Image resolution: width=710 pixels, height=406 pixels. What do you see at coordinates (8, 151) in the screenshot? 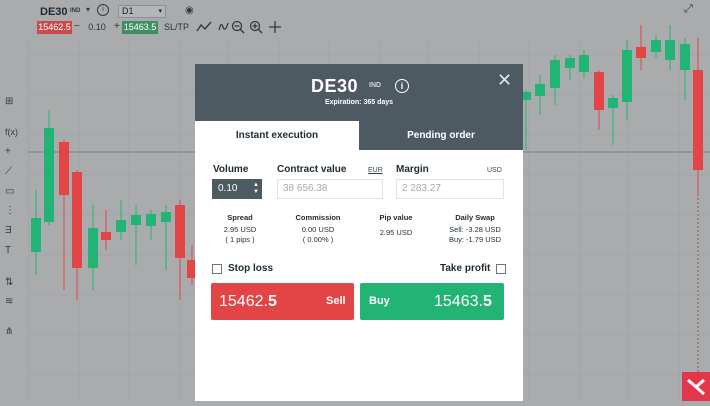
I see `plus-icon: +` at bounding box center [8, 151].